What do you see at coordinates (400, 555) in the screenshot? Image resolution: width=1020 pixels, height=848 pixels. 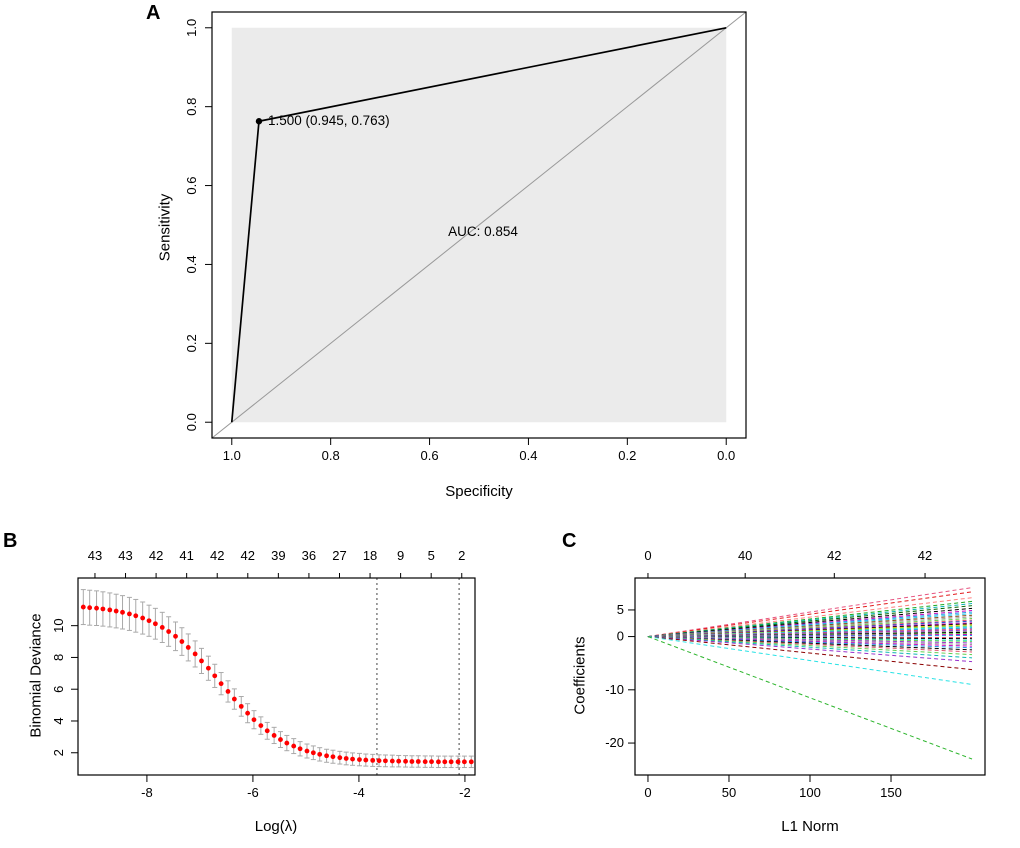 I see `nonzero-count-label: 9` at bounding box center [400, 555].